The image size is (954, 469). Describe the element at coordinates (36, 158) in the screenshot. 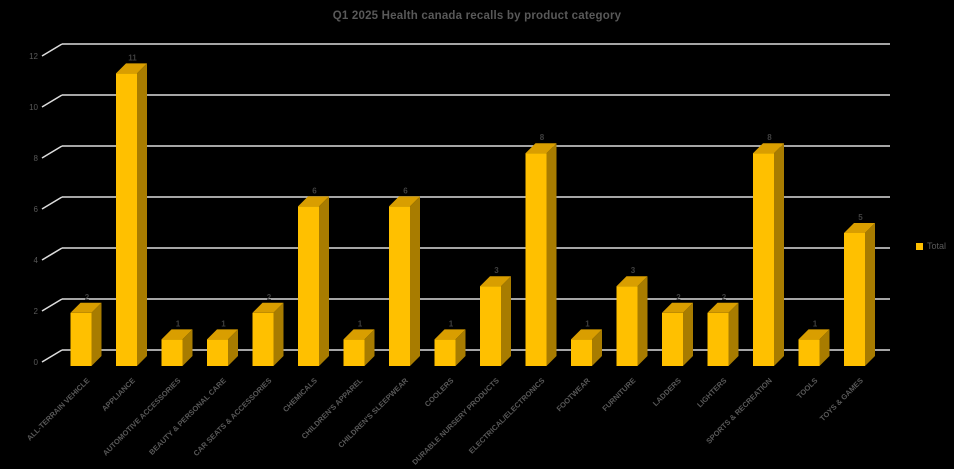

I see `y-tick-label: 8` at that location.